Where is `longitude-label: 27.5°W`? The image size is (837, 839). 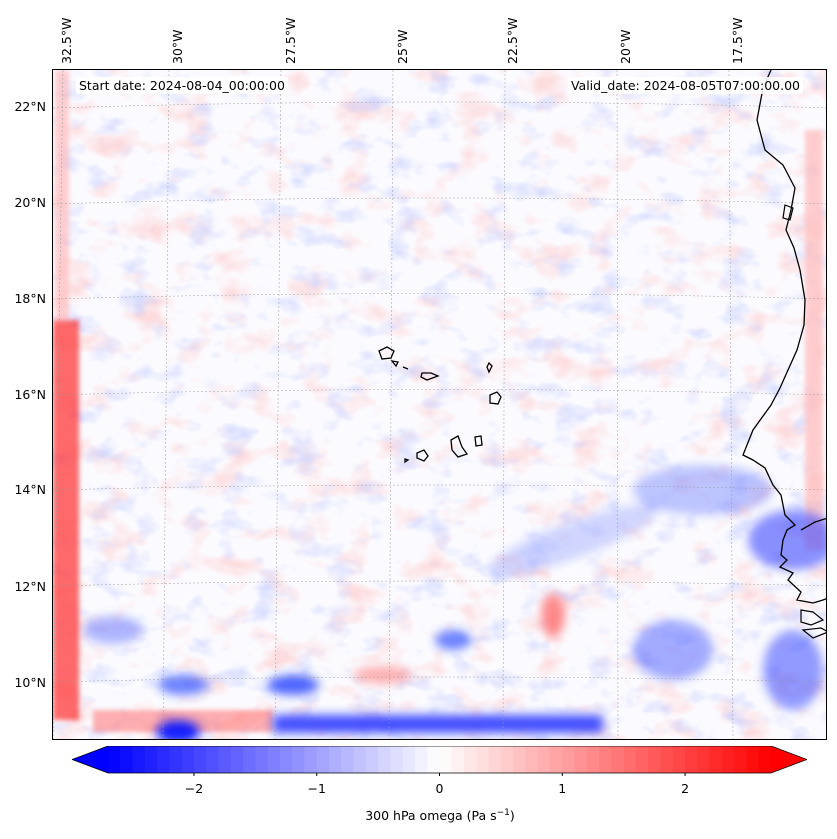 longitude-label: 27.5°W is located at coordinates (290, 40).